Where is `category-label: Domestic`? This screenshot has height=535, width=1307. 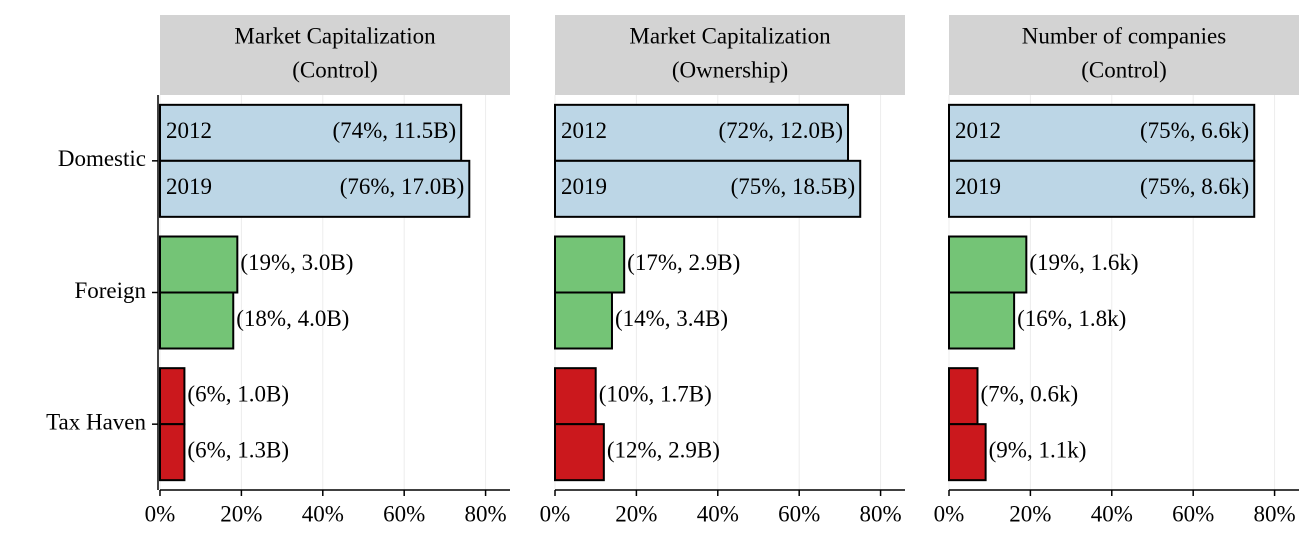
category-label: Domestic is located at coordinates (102, 158).